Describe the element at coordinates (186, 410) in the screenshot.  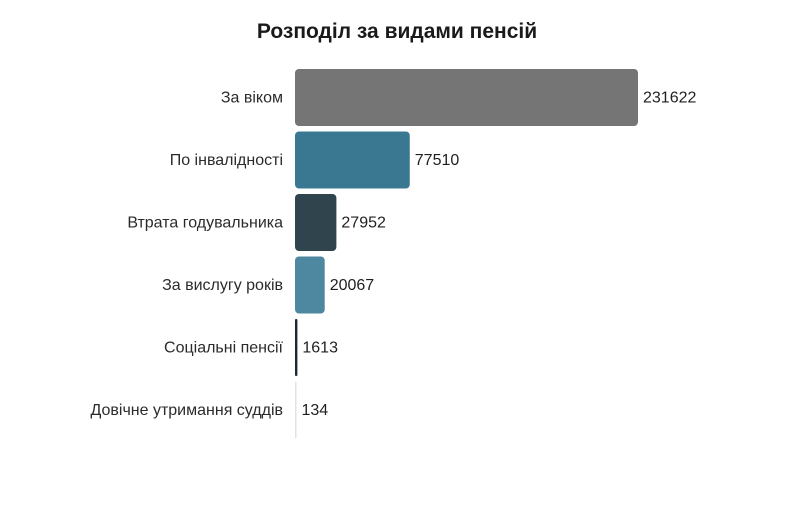
I see `category-label-6: Довічне утримання суддів` at that location.